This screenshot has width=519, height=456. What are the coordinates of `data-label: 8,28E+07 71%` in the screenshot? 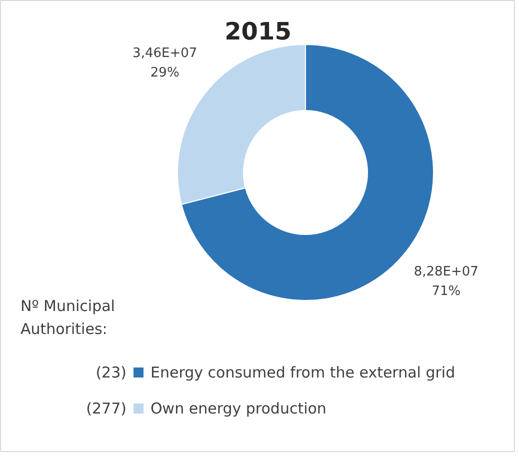 It's located at (446, 281).